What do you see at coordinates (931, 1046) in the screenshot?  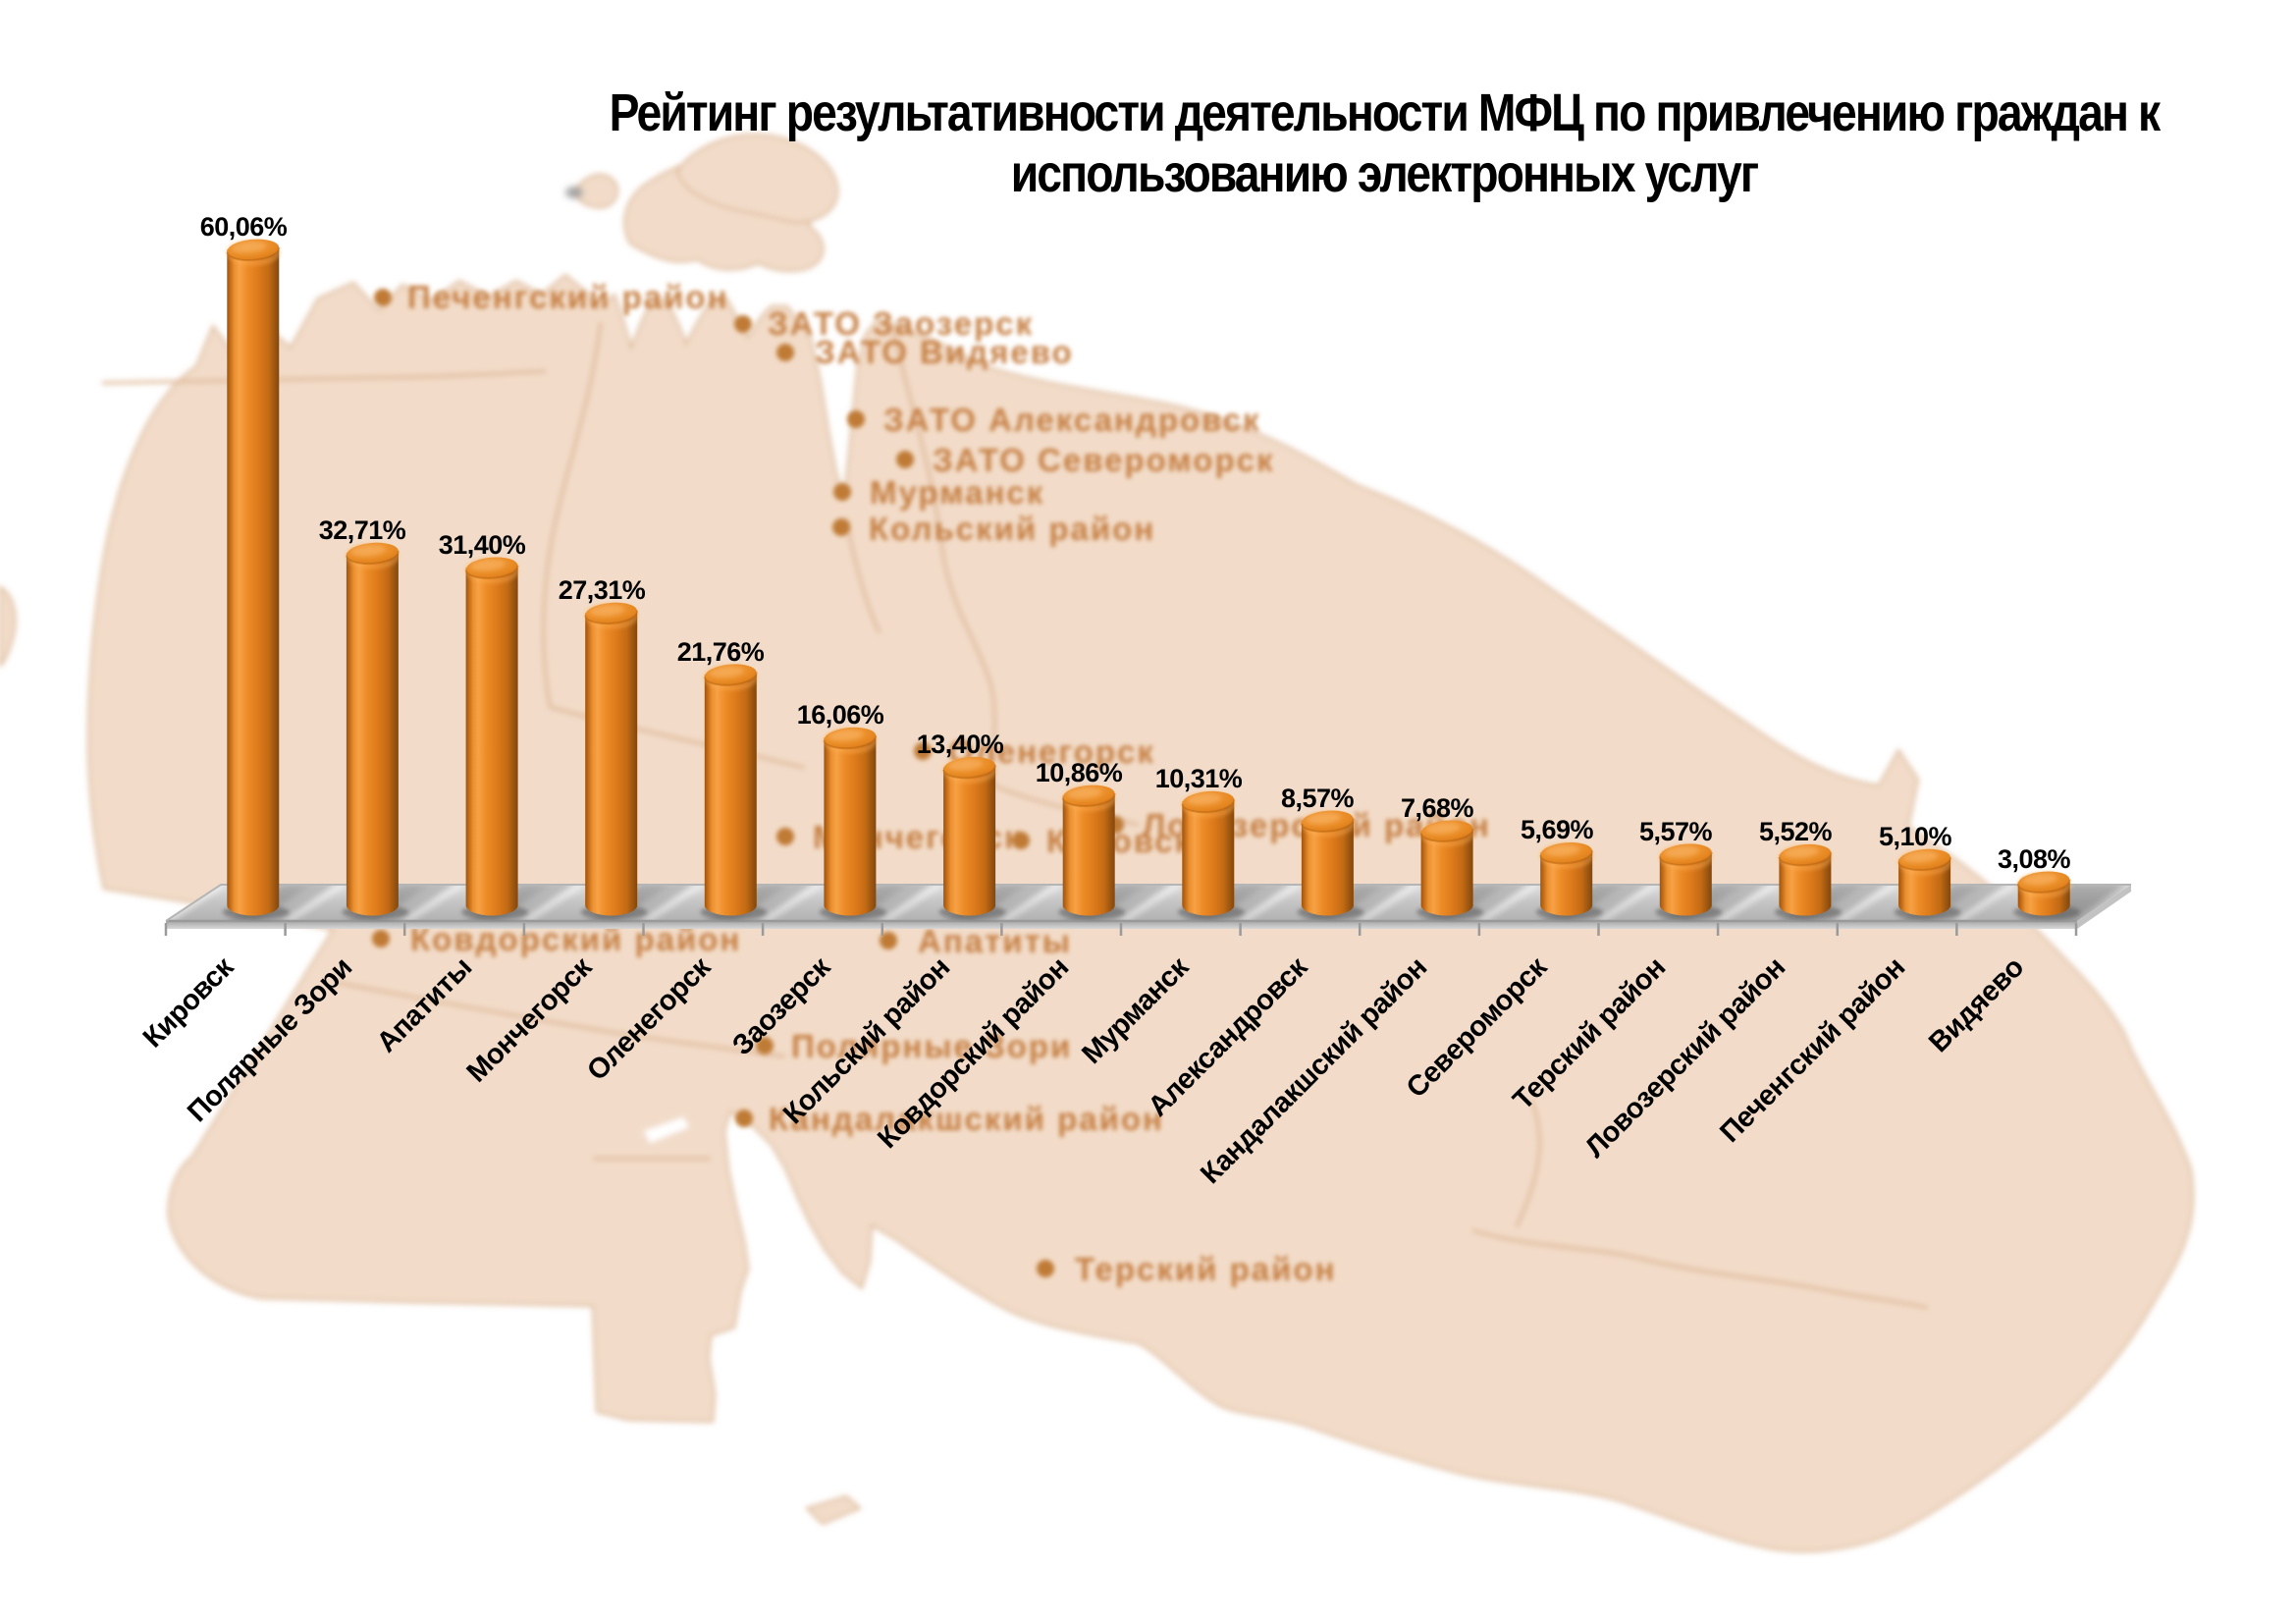 I see `svg-text: Полярные Зори` at bounding box center [931, 1046].